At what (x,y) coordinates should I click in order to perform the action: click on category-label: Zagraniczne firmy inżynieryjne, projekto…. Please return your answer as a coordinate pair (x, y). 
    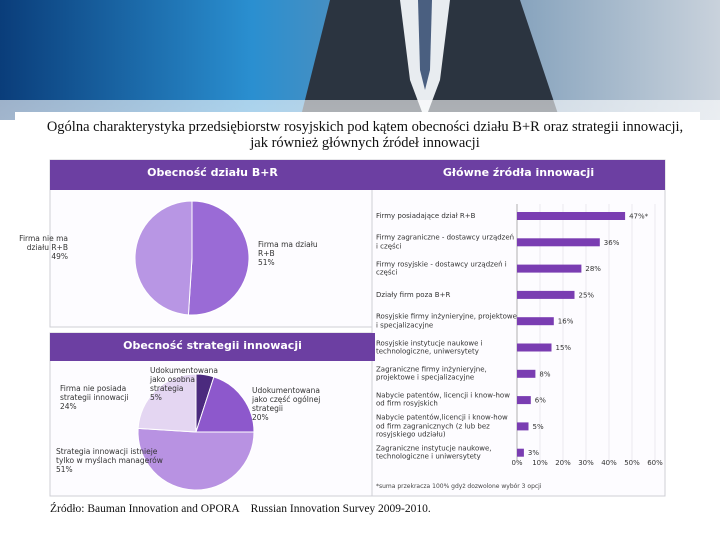
    Looking at the image, I should click on (431, 373).